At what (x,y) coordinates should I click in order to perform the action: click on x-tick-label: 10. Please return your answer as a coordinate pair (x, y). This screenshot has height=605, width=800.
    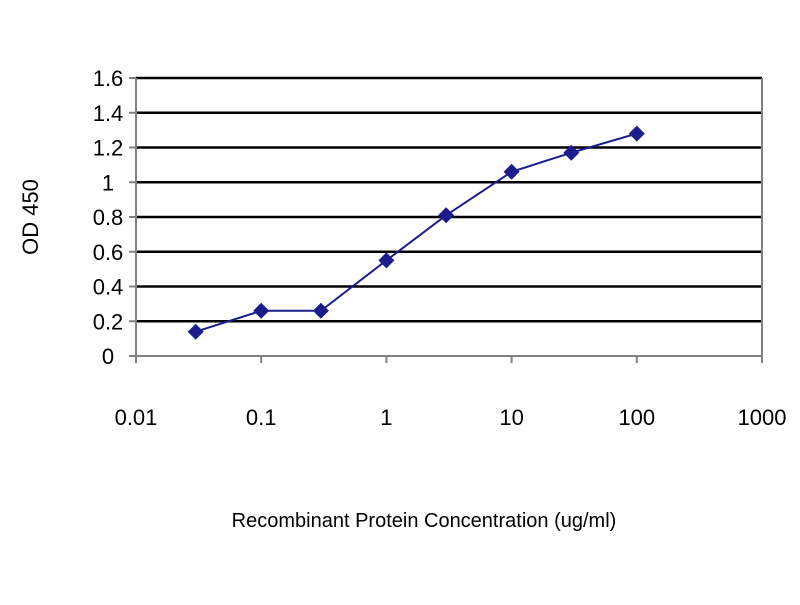
    Looking at the image, I should click on (511, 417).